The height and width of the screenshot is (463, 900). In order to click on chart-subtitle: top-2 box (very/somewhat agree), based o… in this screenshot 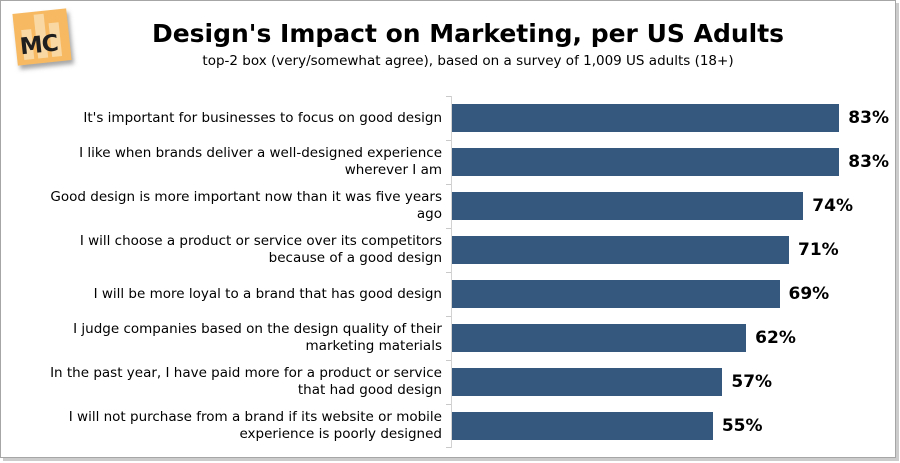, I will do `click(468, 61)`.